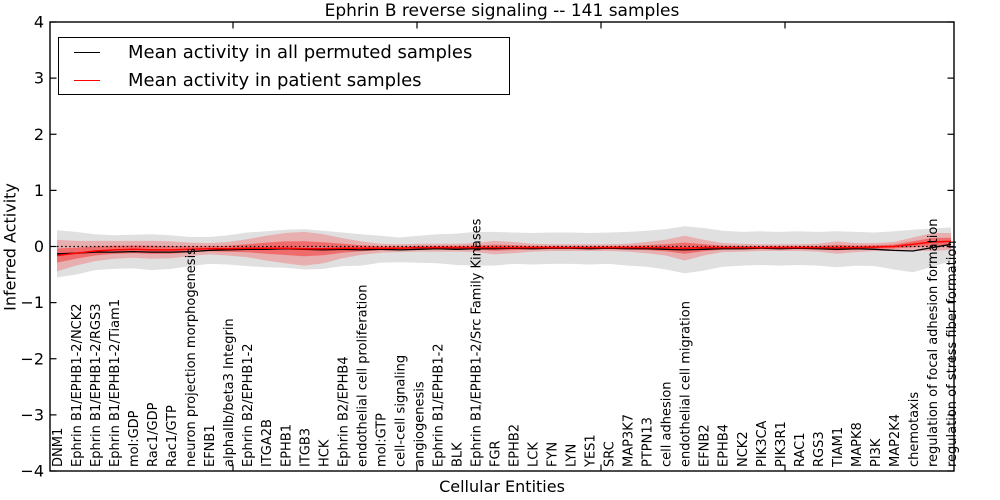  Describe the element at coordinates (32, 302) in the screenshot. I see `y-tick-label: −1` at that location.